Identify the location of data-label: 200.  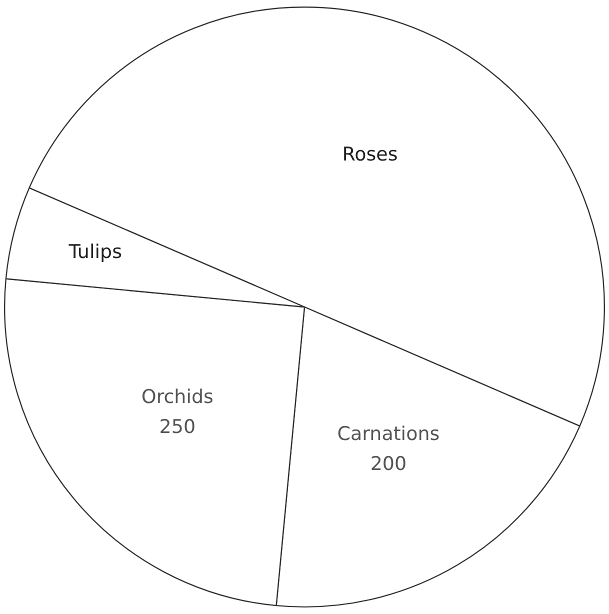
(388, 463).